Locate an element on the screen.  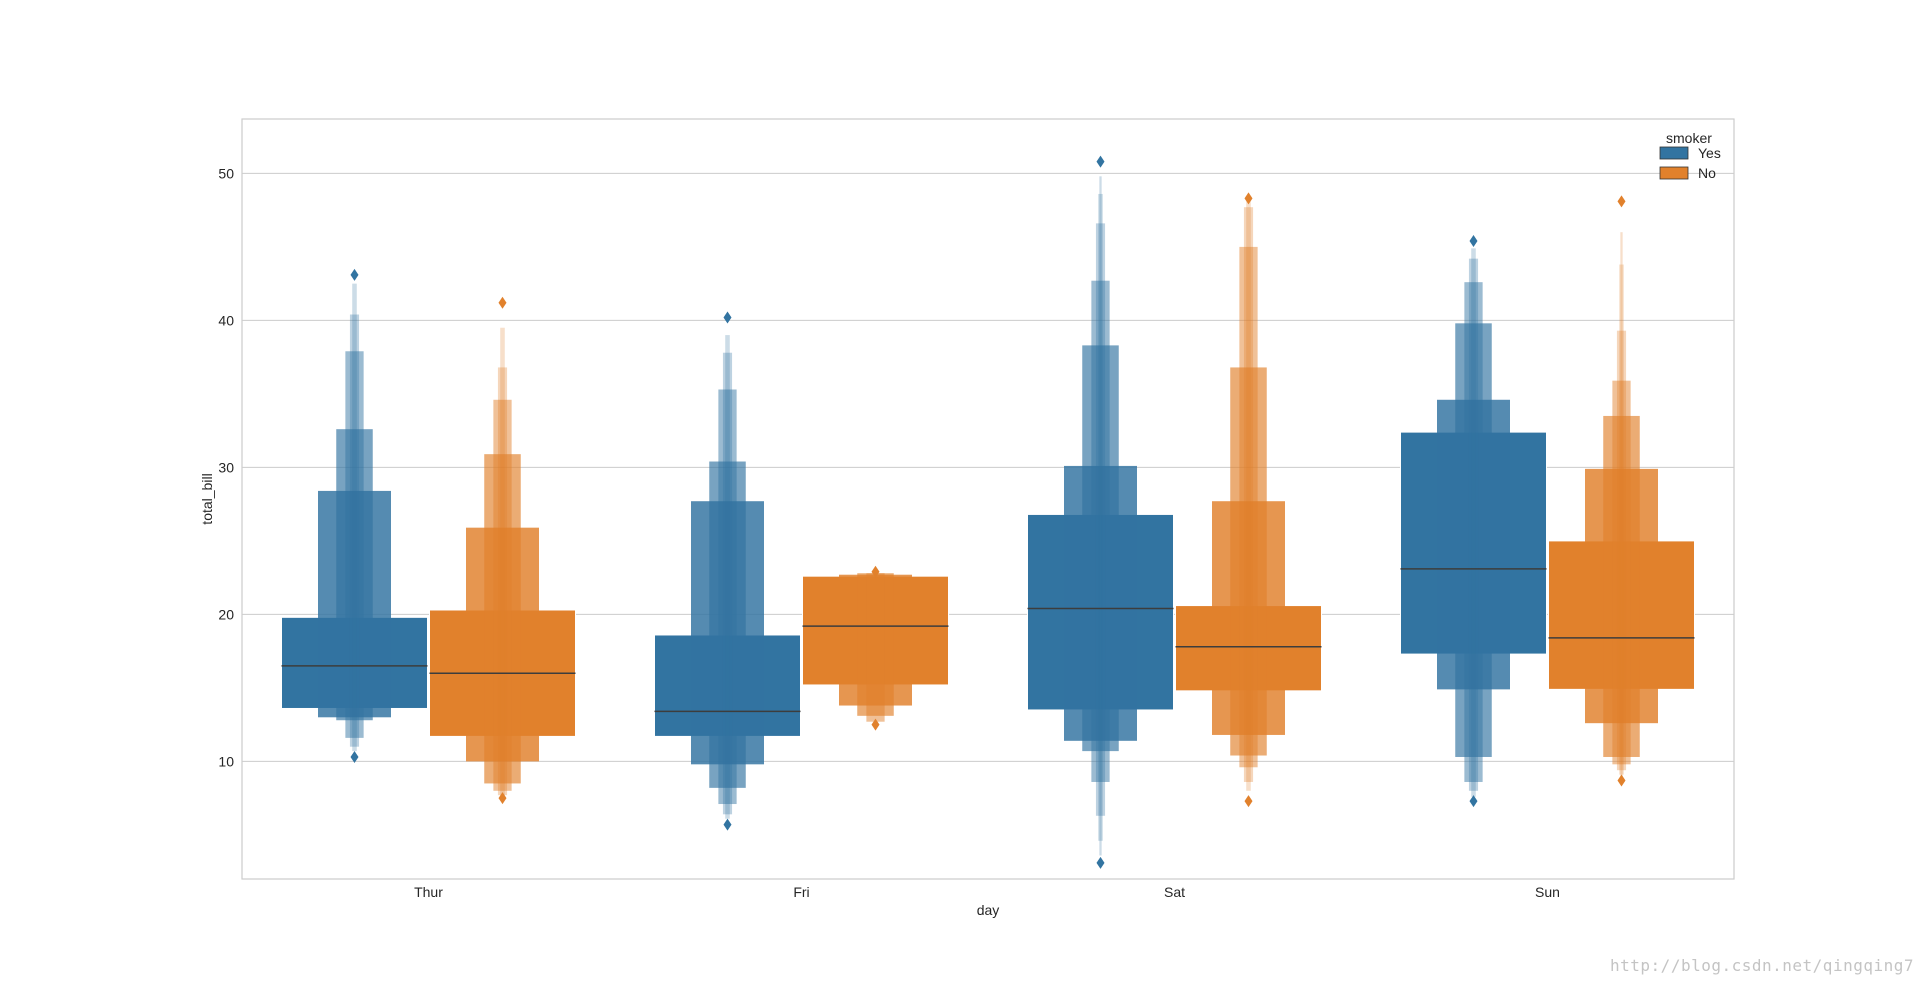
legend-label: No is located at coordinates (1707, 173).